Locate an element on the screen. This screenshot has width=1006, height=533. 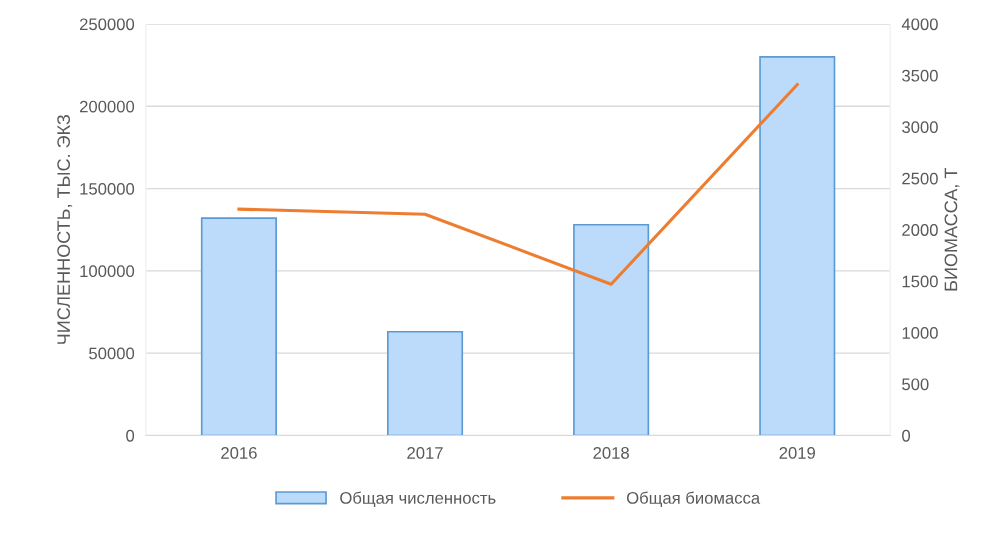
y-tick-label: 50000 is located at coordinates (112, 353).